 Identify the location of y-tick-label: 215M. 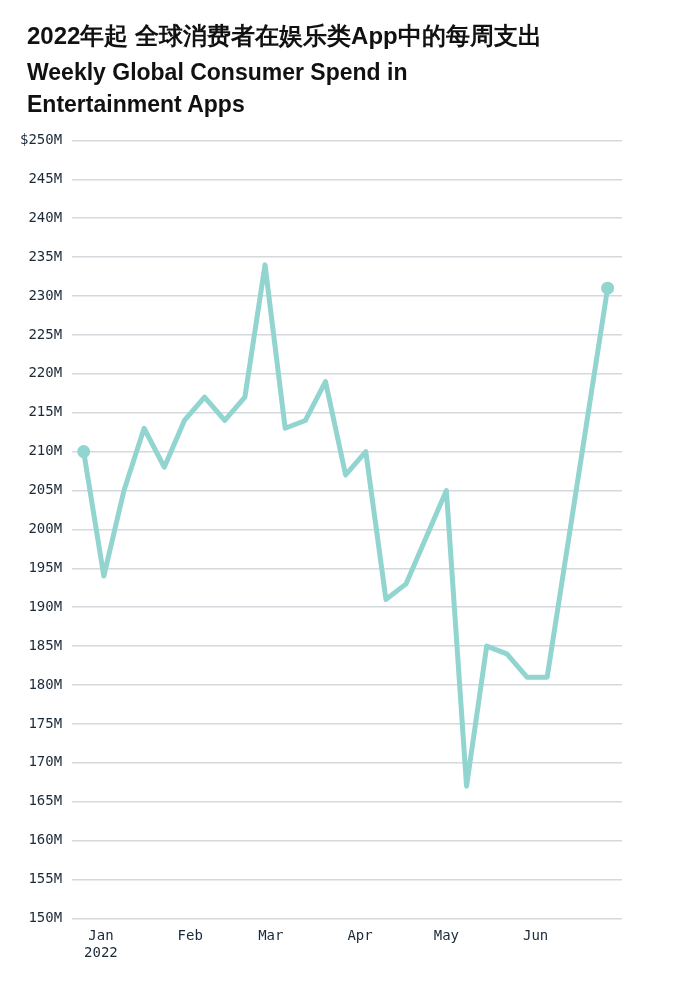
(45, 411).